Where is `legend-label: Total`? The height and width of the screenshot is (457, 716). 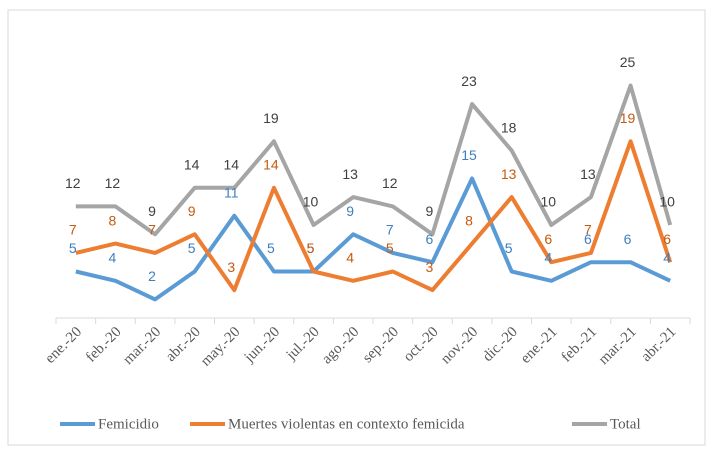 legend-label: Total is located at coordinates (625, 424).